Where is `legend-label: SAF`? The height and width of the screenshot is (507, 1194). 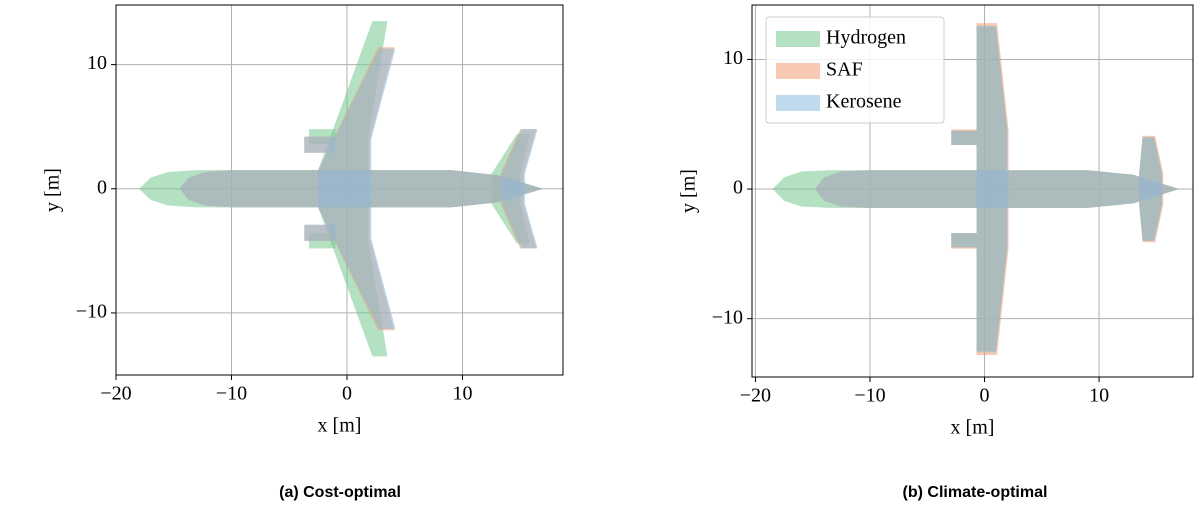 legend-label: SAF is located at coordinates (844, 70).